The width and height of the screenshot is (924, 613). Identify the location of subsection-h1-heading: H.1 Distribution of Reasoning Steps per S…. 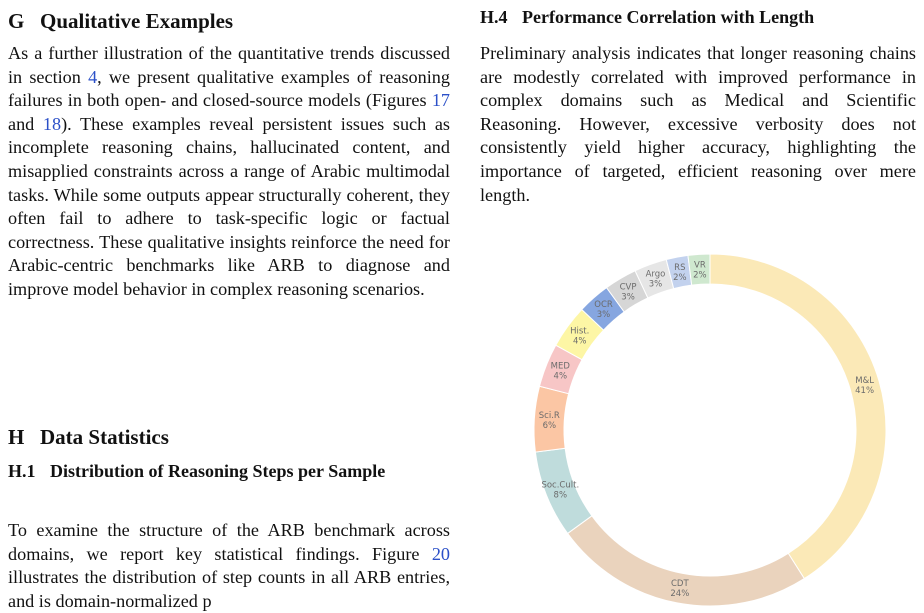
(229, 471).